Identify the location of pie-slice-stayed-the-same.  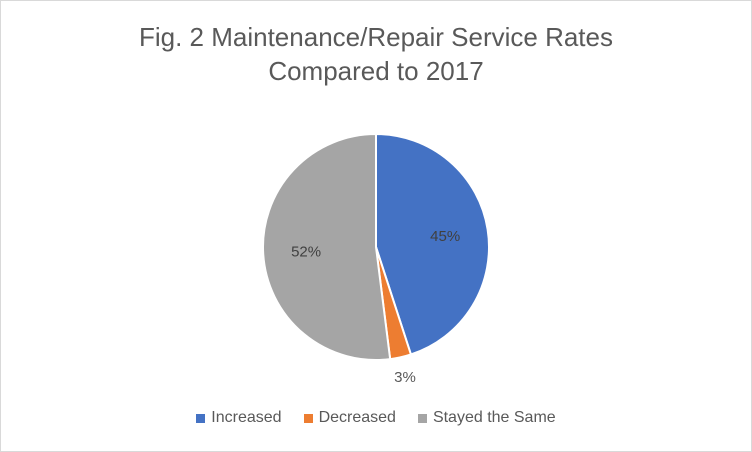
(327, 246).